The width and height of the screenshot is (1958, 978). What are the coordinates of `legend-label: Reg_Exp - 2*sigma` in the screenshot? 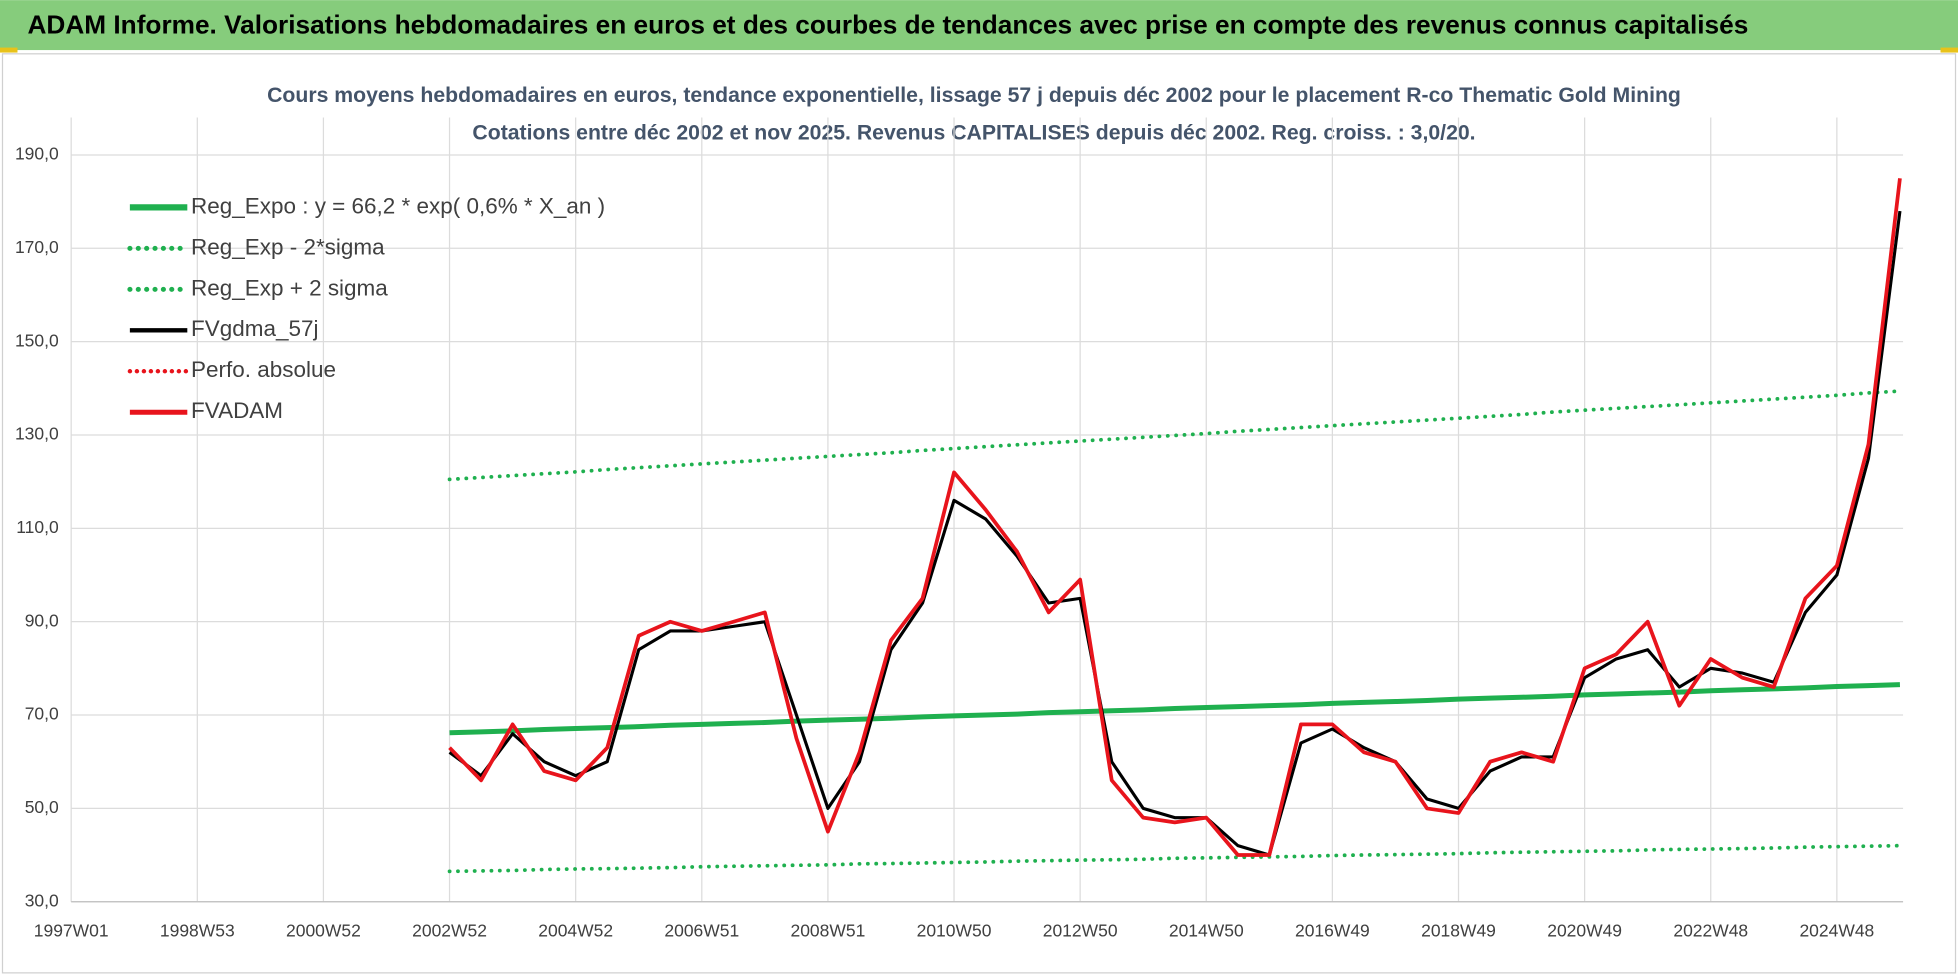 It's located at (288, 246).